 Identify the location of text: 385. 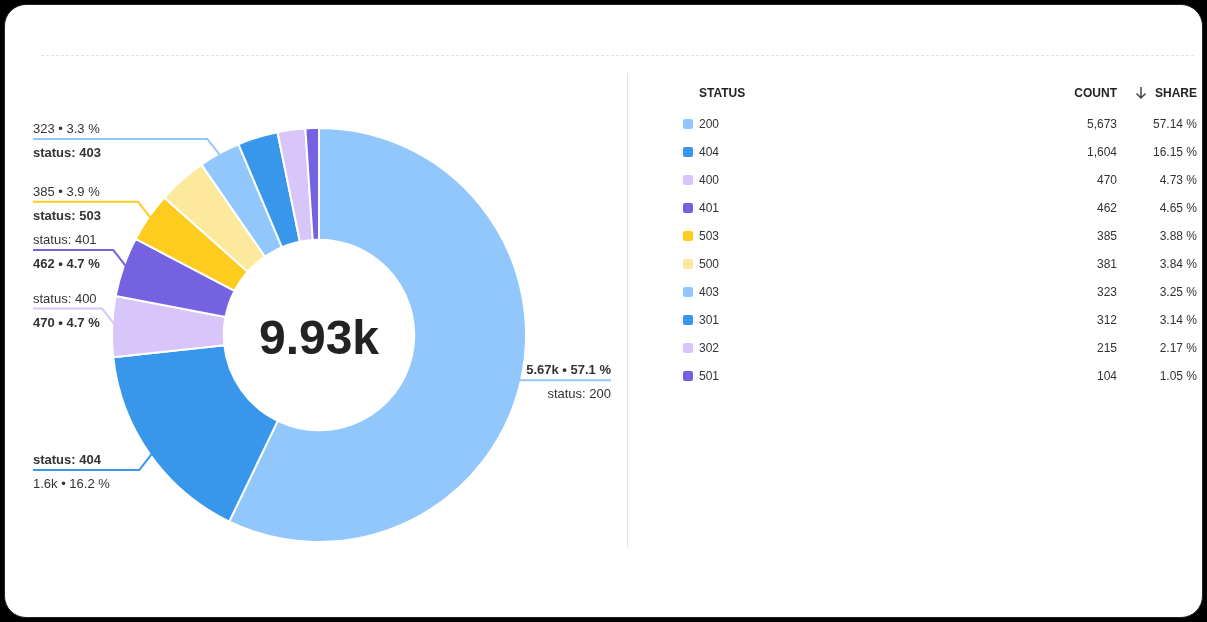
(1106, 236).